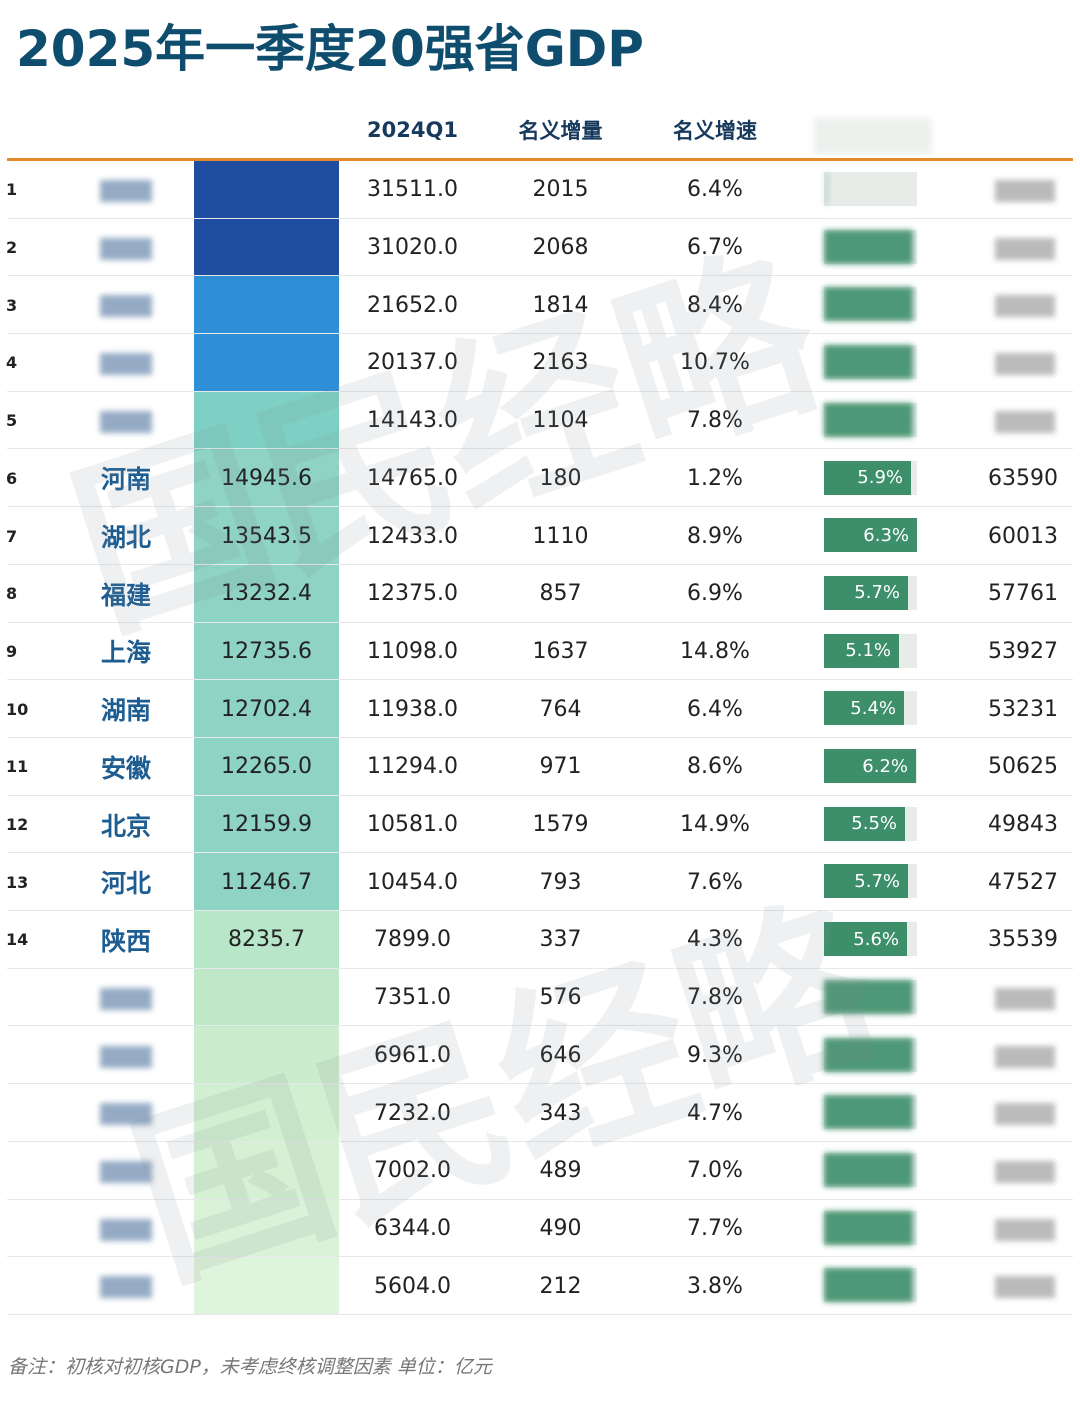 The height and width of the screenshot is (1423, 1080). Describe the element at coordinates (125, 711) in the screenshot. I see `province-label: 湖南` at that location.